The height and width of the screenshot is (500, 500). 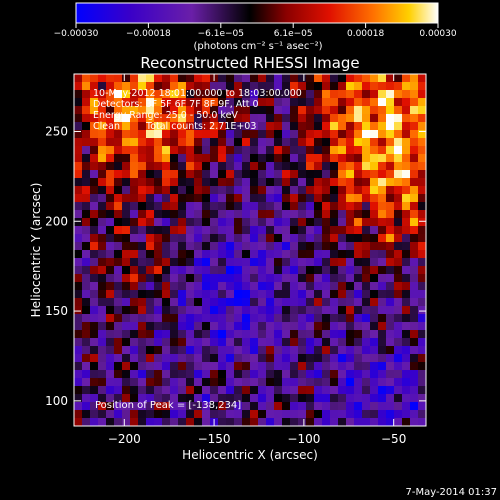 I want to click on annotation-total-counts: Total counts: 2.71E+03, so click(x=200, y=126).